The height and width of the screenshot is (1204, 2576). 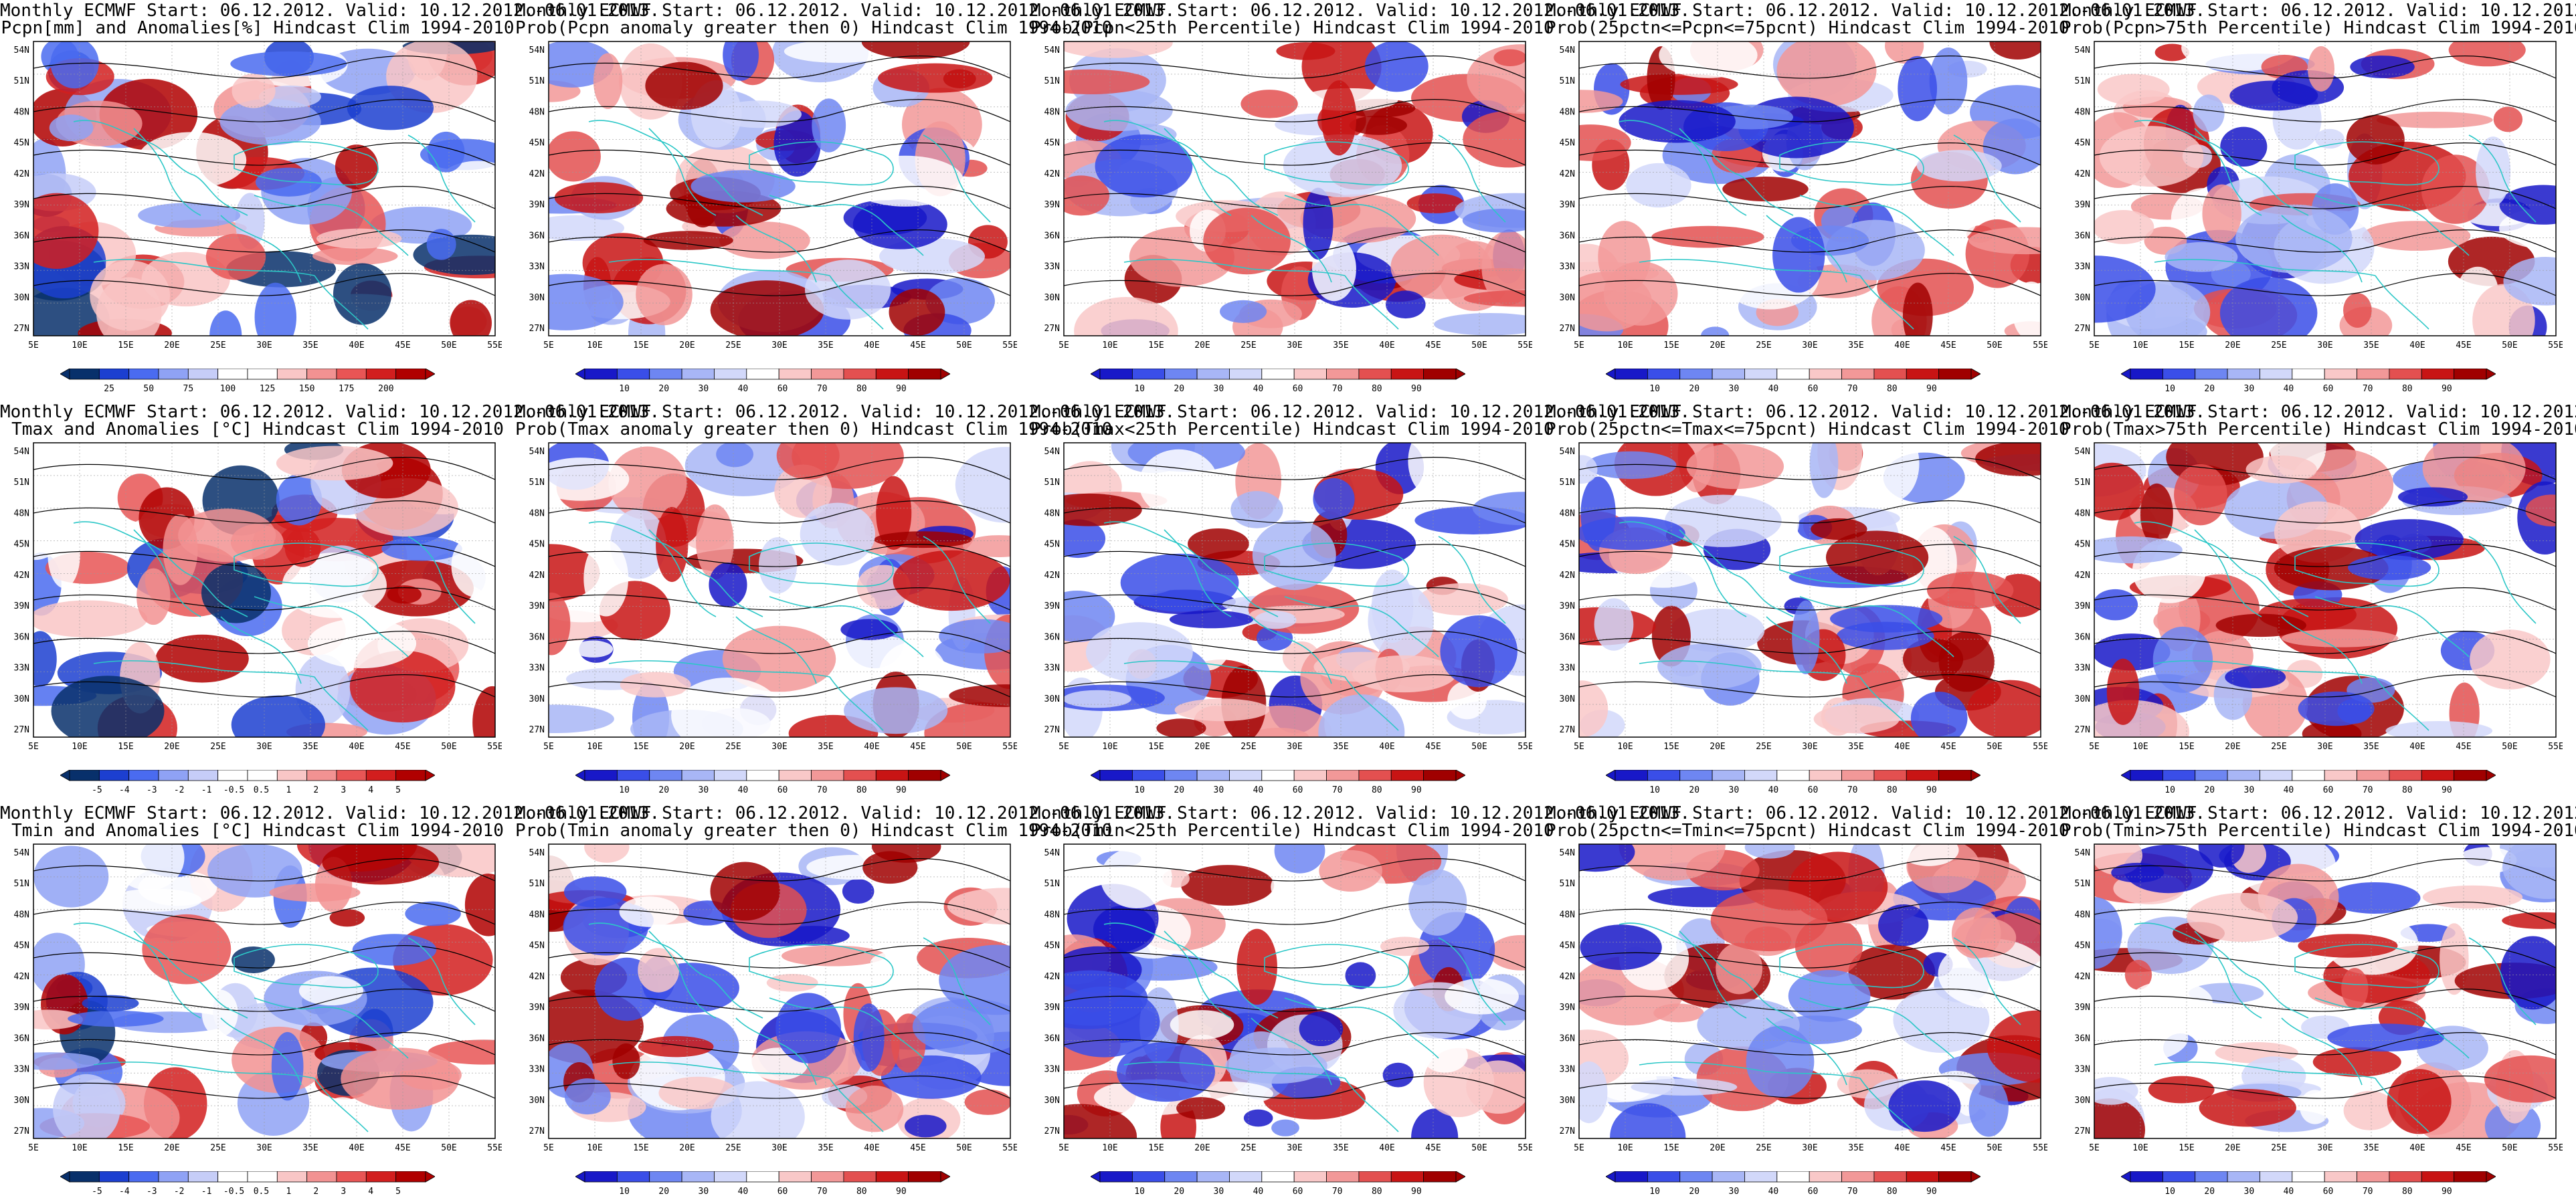 I want to click on colorbar-label: -5, so click(x=97, y=1192).